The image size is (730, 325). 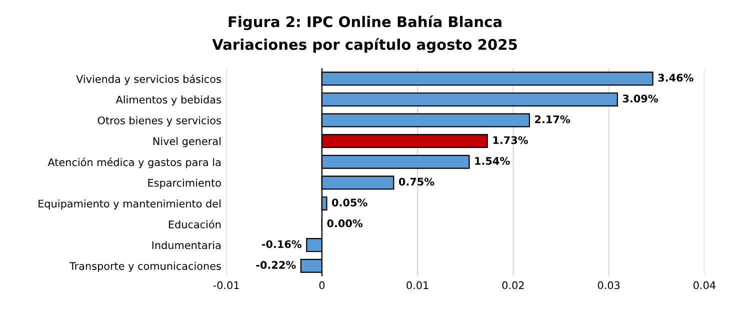 I want to click on y-tick-label: Transporte y comunicaciones, so click(x=145, y=267).